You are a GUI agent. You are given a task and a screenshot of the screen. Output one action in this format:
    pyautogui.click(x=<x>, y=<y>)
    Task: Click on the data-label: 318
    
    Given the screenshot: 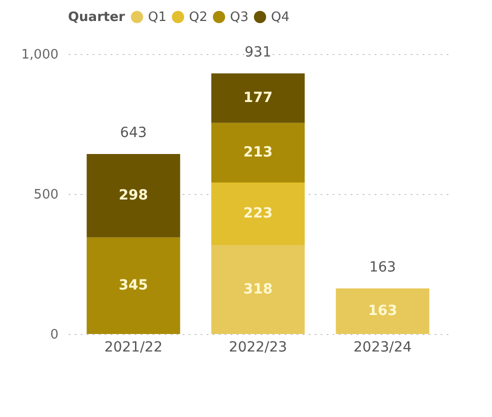 What is the action you would take?
    pyautogui.click(x=258, y=289)
    